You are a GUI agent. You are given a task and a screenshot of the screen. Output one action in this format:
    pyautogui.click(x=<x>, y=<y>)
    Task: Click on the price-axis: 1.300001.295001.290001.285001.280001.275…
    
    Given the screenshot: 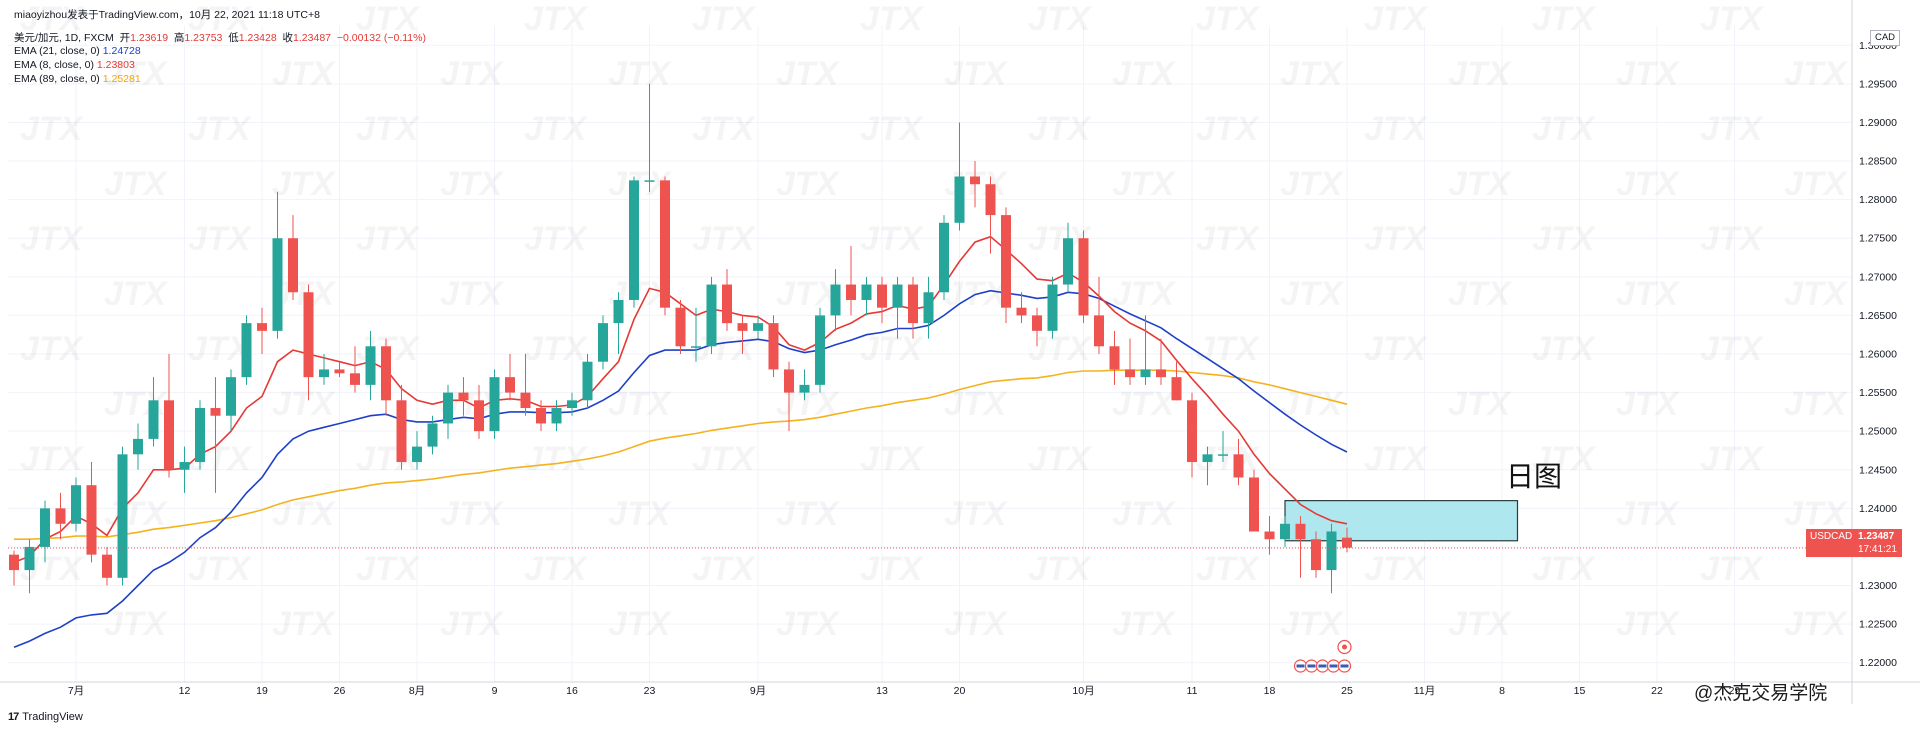 What is the action you would take?
    pyautogui.click(x=1874, y=352)
    